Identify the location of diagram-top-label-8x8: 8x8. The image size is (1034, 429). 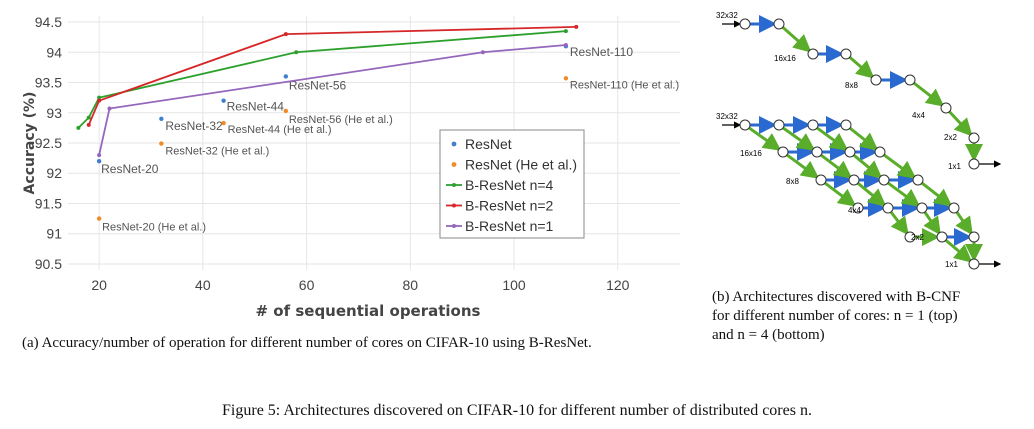
(851, 85).